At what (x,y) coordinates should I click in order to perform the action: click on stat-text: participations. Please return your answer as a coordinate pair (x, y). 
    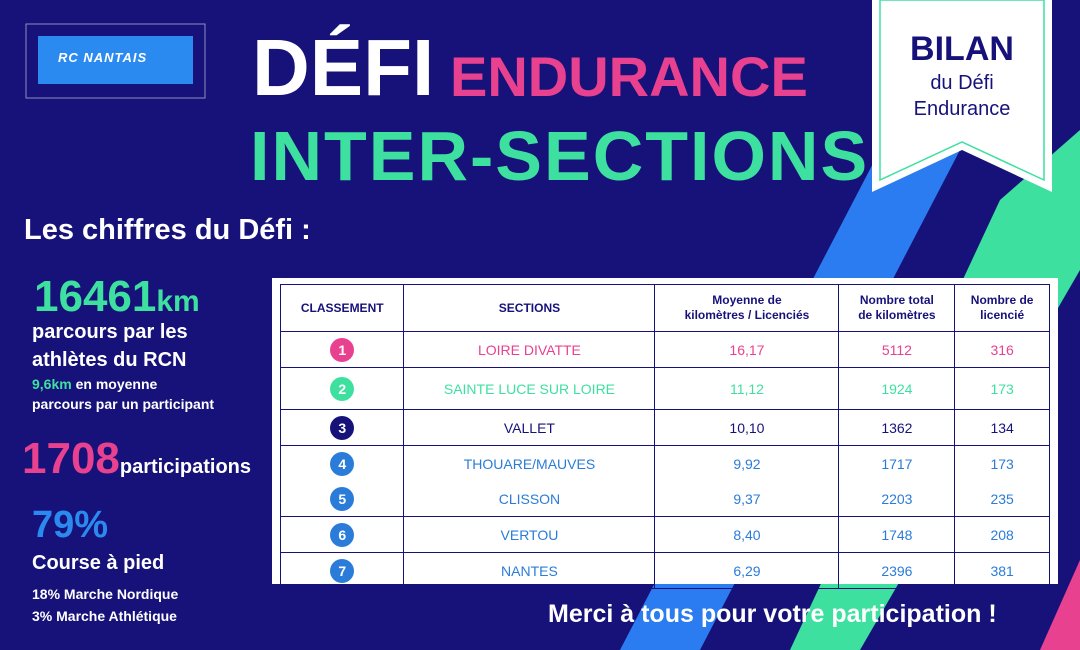
    Looking at the image, I should click on (185, 467).